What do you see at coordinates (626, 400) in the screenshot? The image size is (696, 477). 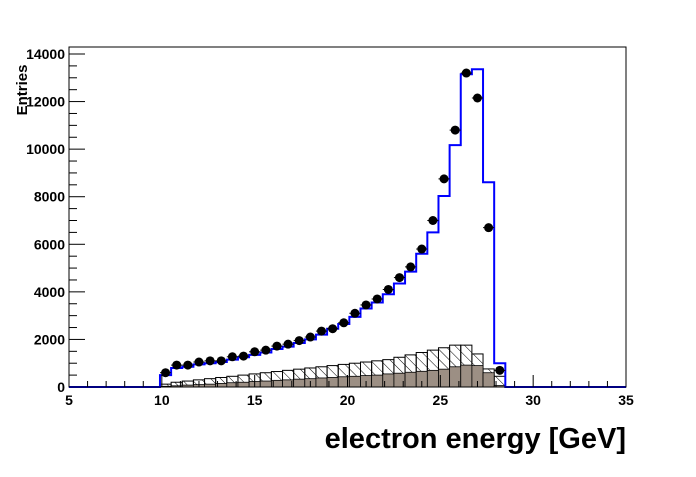 I see `x-tick-label: 35` at bounding box center [626, 400].